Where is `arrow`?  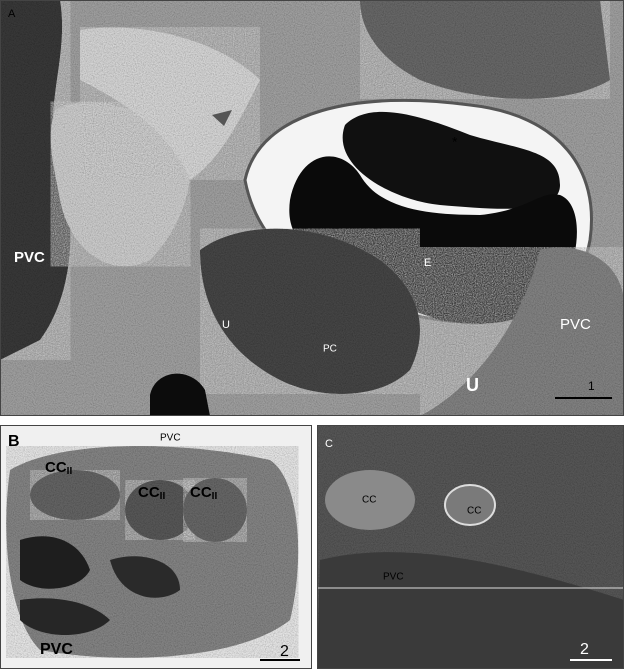
arrow is located at coordinates (222, 118).